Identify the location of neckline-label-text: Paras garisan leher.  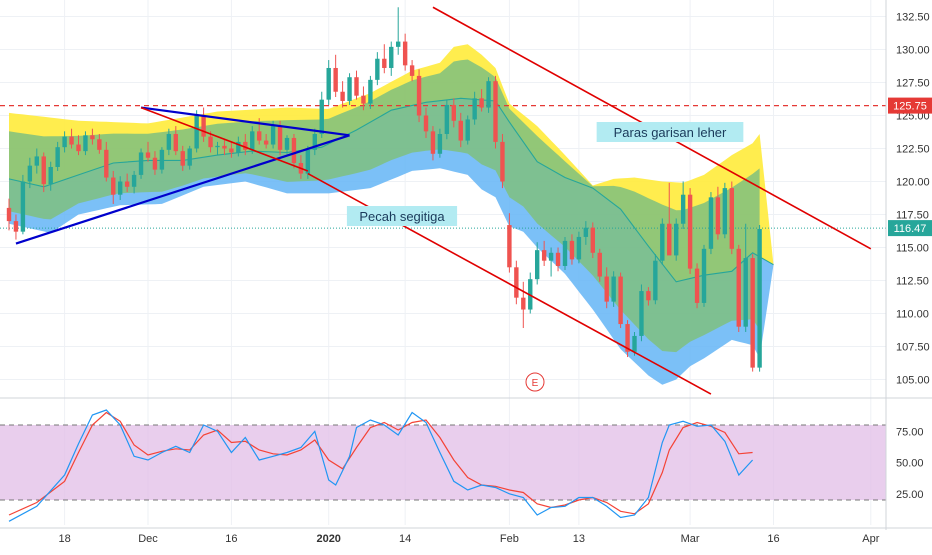
(670, 132).